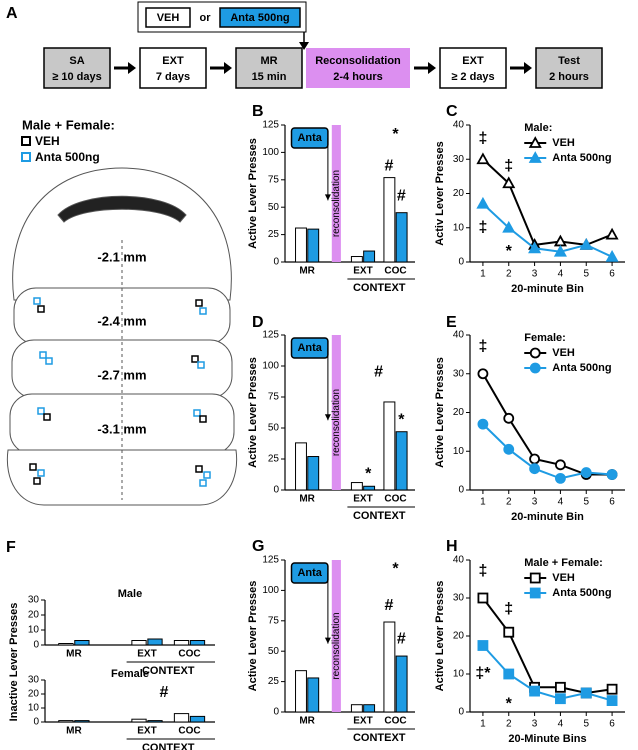 The height and width of the screenshot is (750, 638). Describe the element at coordinates (459, 412) in the screenshot. I see `y-tick-label: 20` at that location.